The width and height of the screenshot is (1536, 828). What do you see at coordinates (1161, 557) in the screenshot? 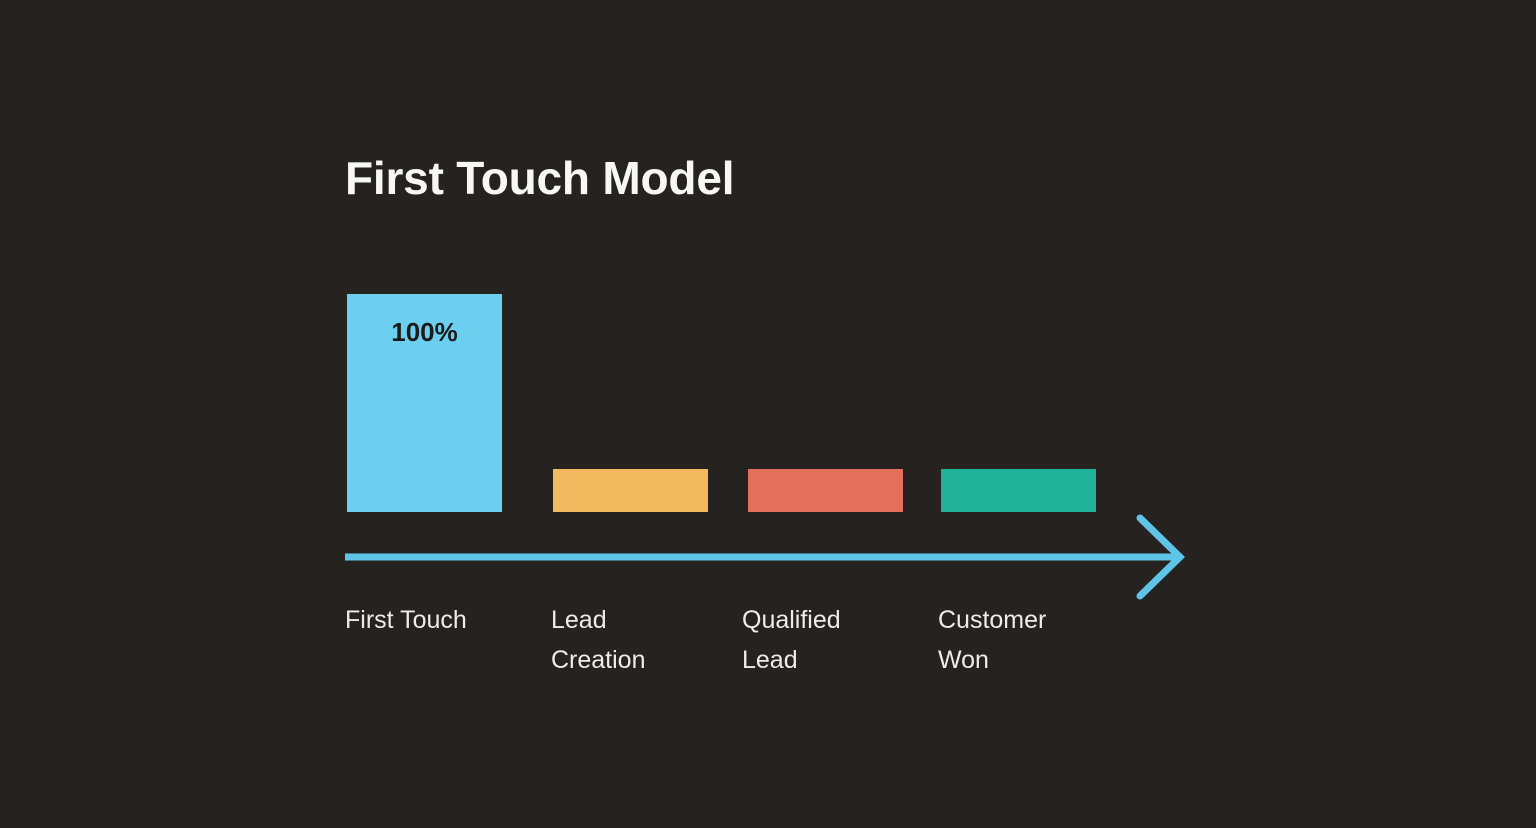
I see `timeline-arrowhead-icon` at bounding box center [1161, 557].